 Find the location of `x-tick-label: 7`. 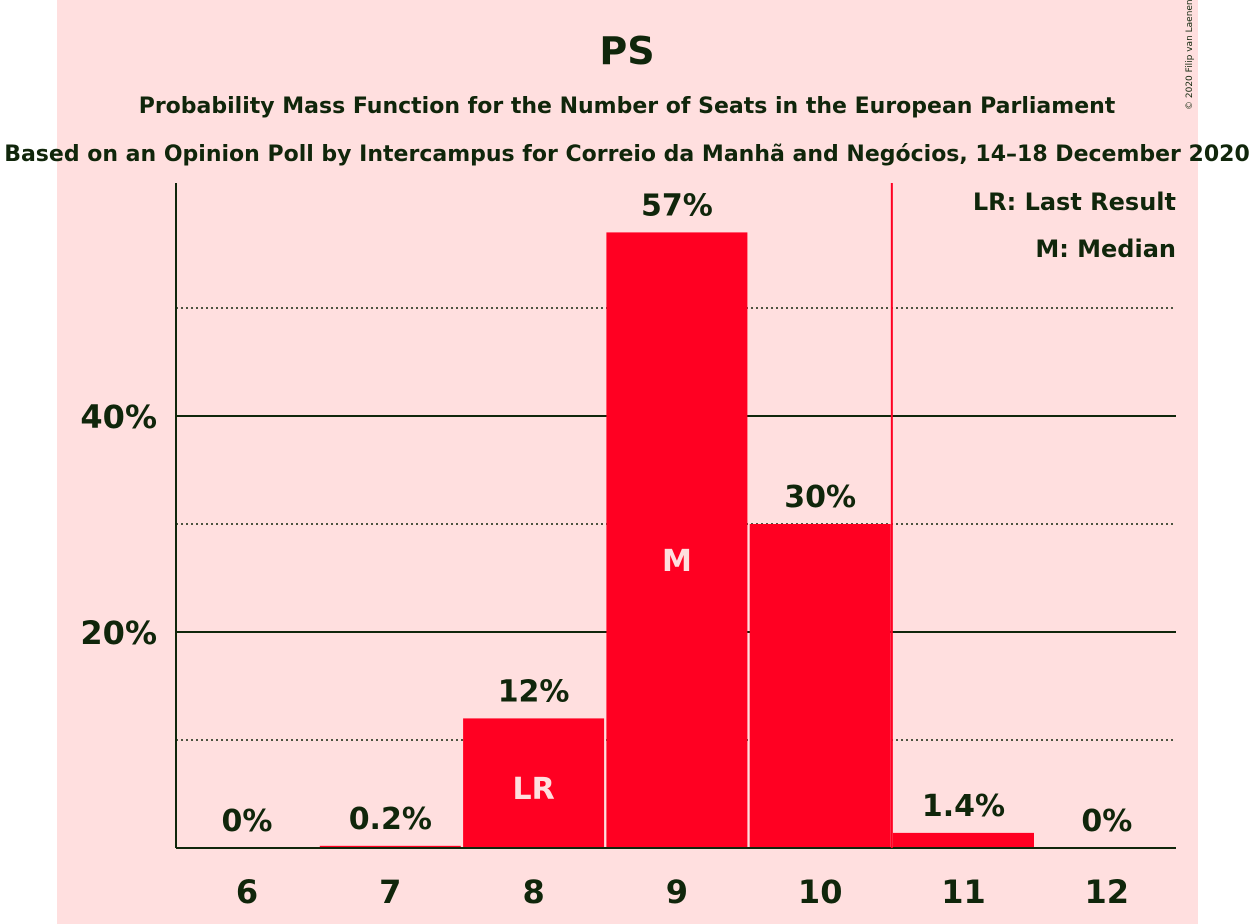

x-tick-label: 7 is located at coordinates (390, 892).